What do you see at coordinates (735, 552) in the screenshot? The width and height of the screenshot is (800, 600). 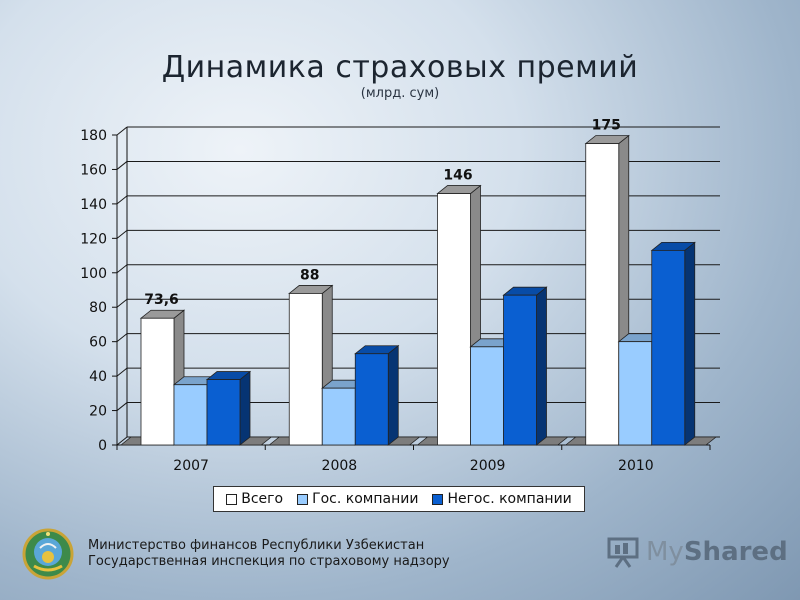 I see `logo-text-shared: Shared` at bounding box center [735, 552].